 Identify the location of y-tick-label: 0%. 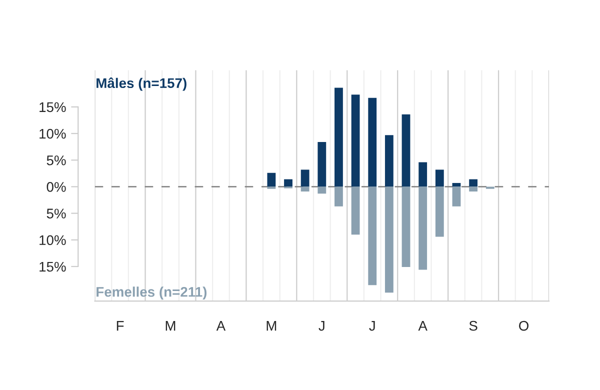
(56, 187).